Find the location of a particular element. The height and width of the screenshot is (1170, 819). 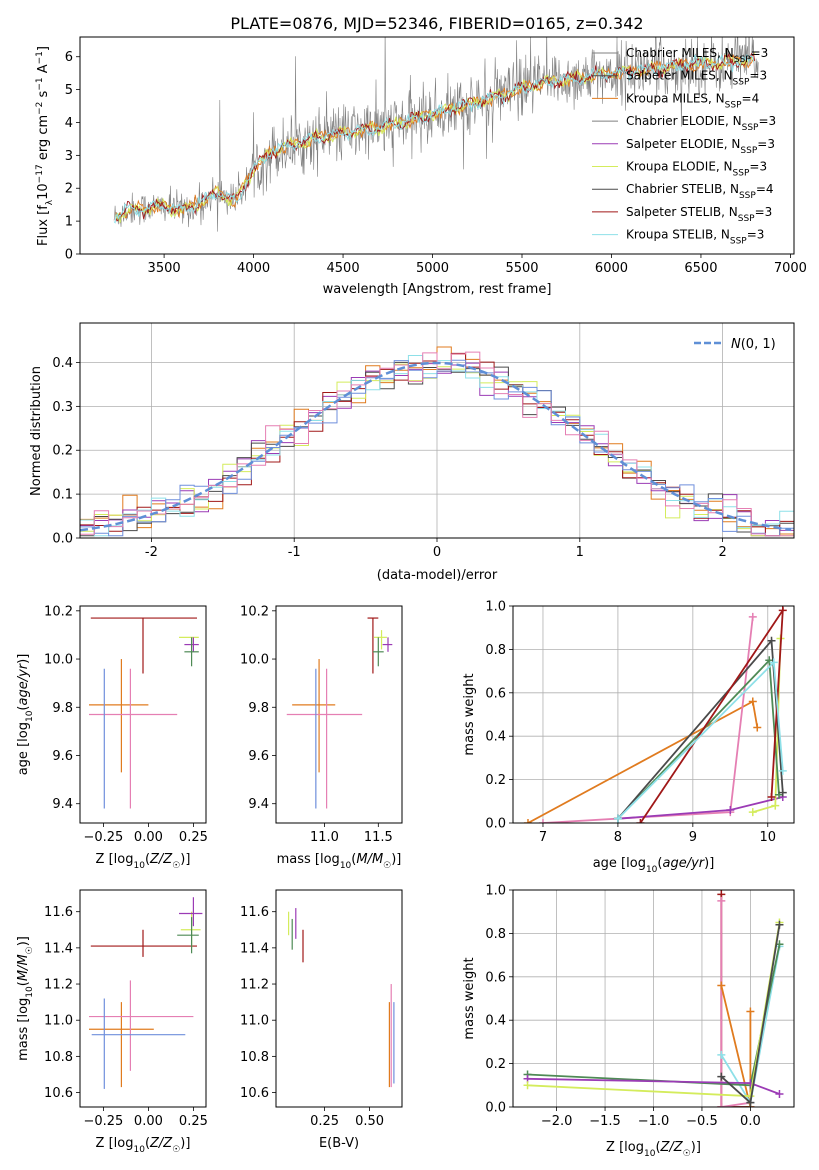

ebv-mass-ytick-label: 11.0 is located at coordinates (254, 1021).